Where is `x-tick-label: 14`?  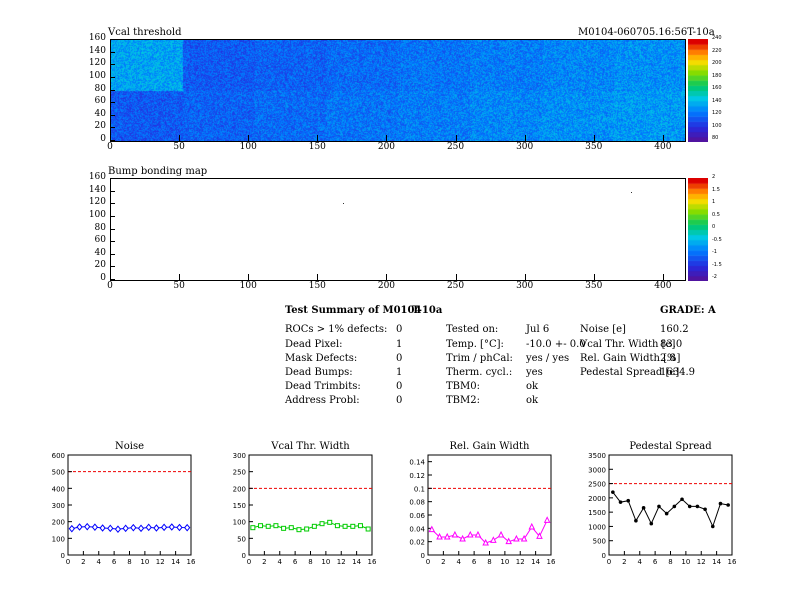
x-tick-label: 14 is located at coordinates (175, 562).